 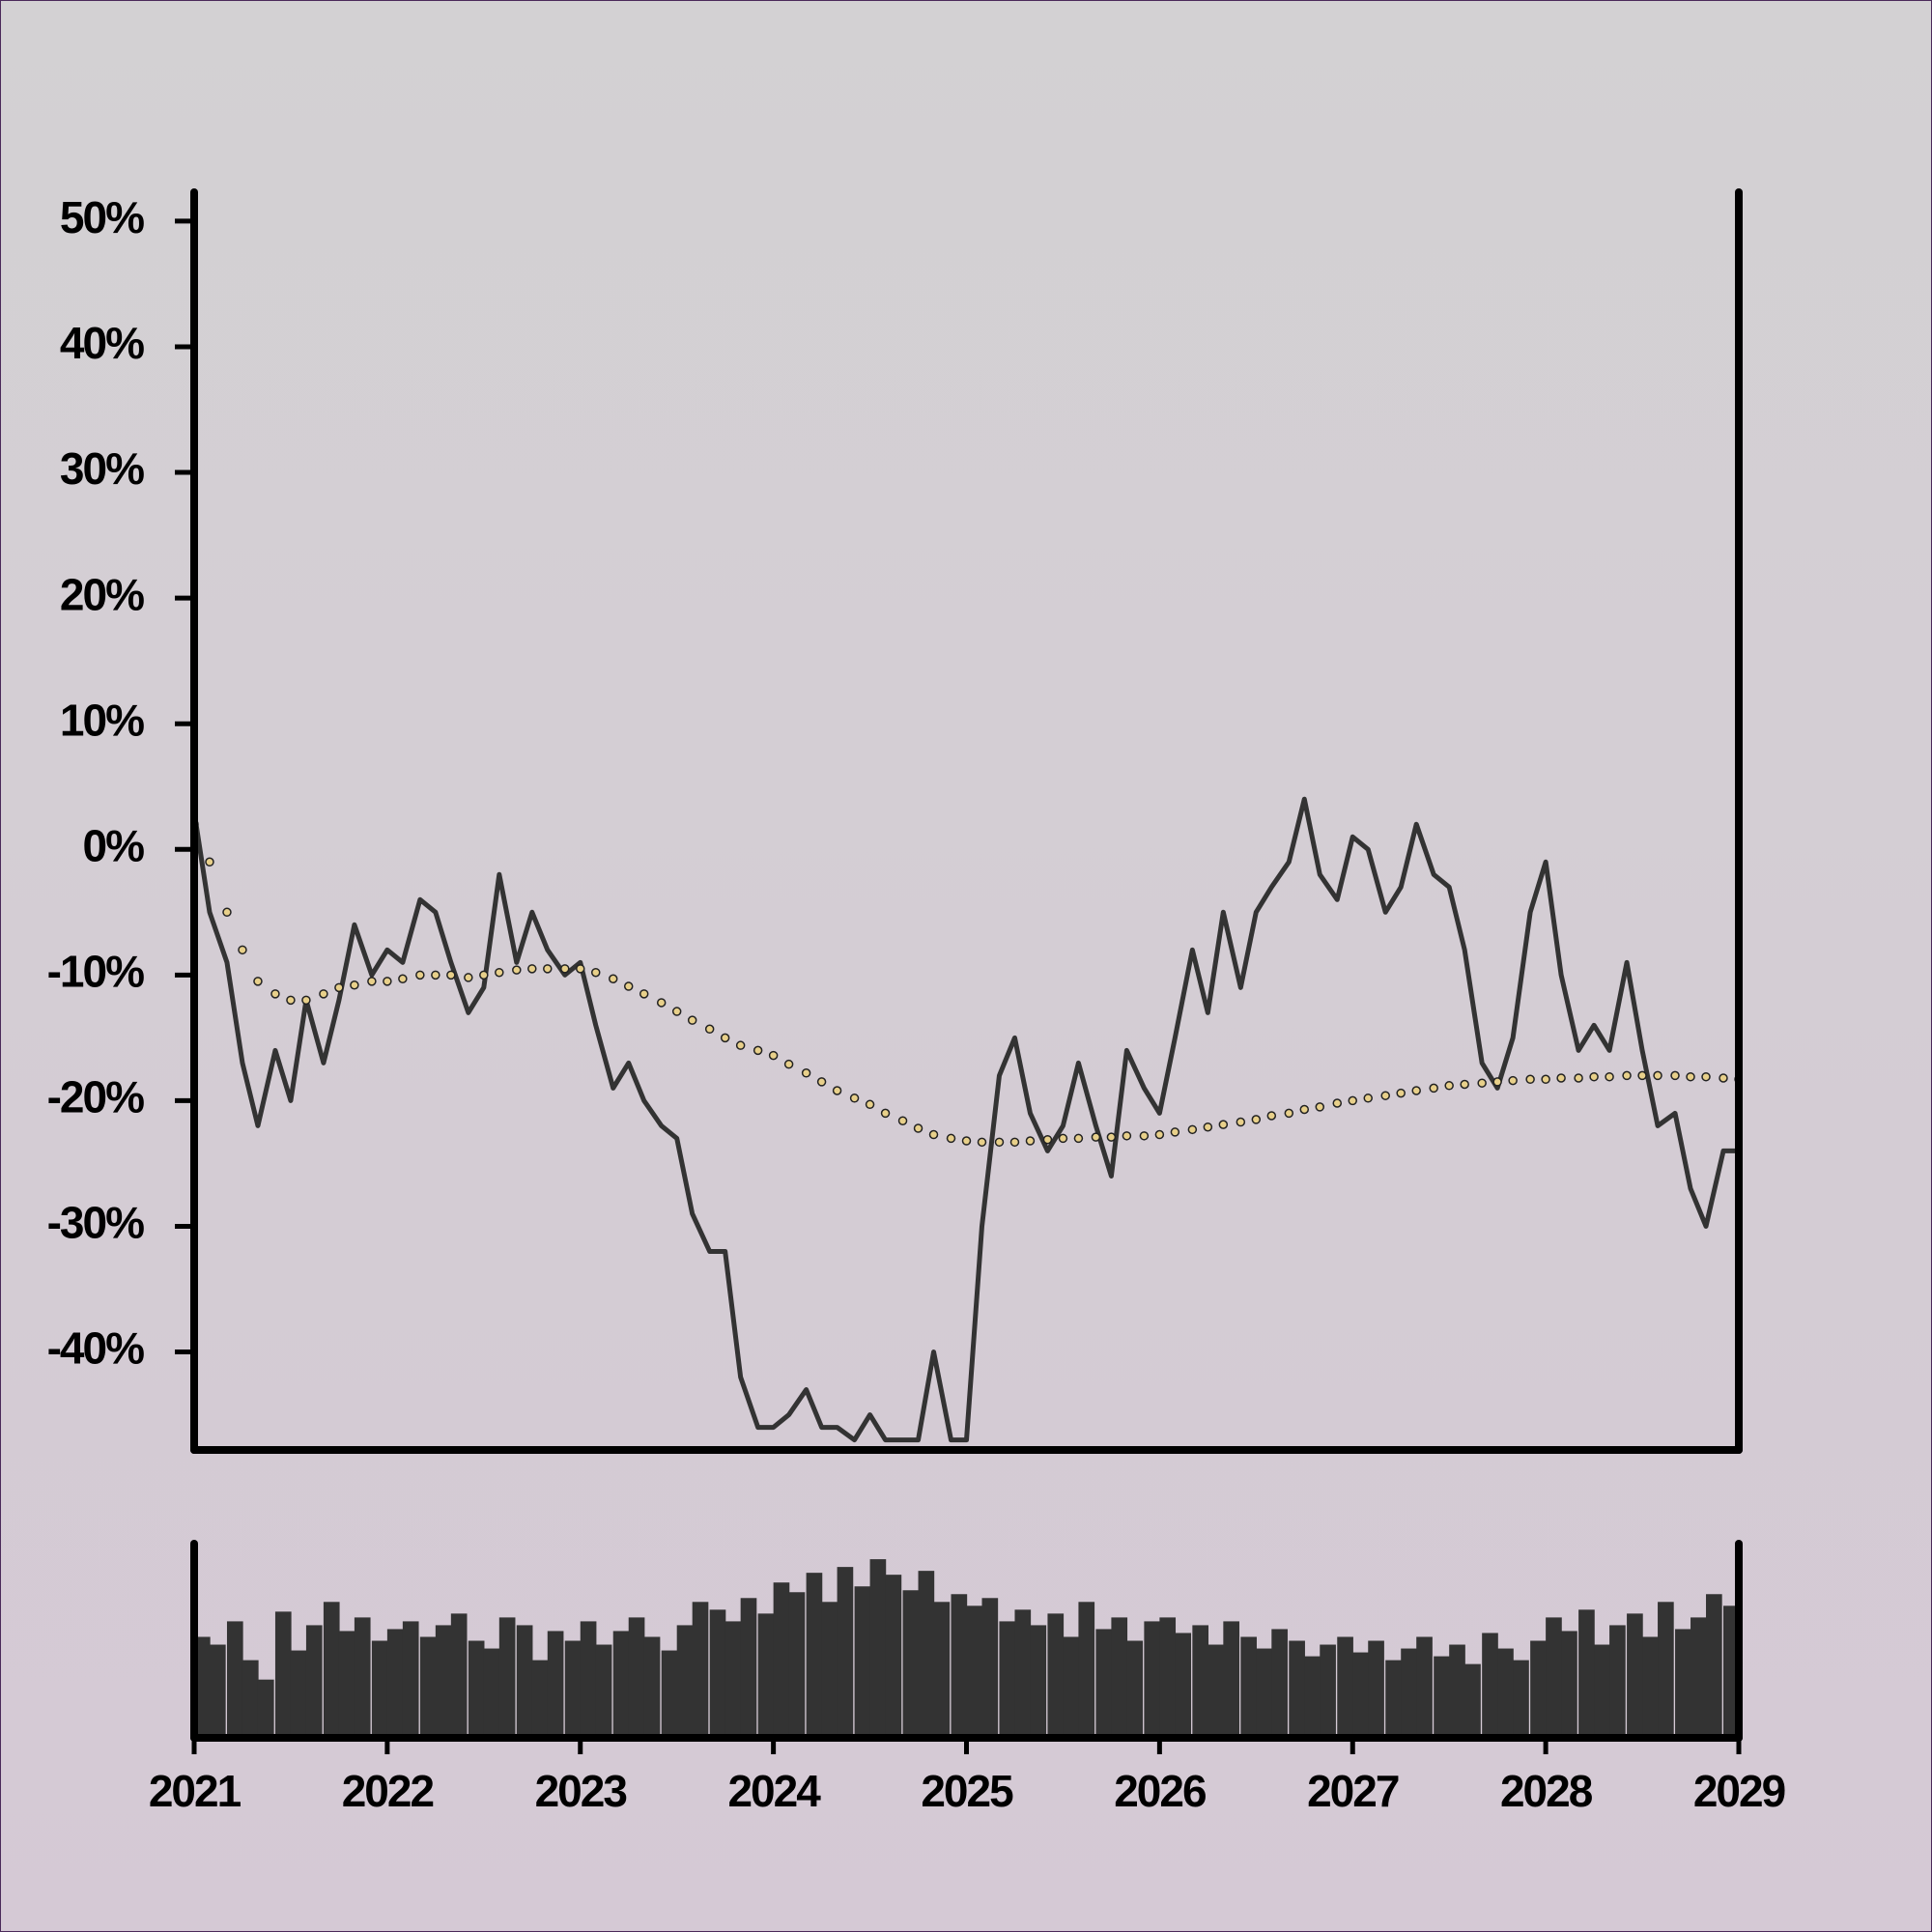 I want to click on x-tick-label: 2023, so click(x=581, y=1791).